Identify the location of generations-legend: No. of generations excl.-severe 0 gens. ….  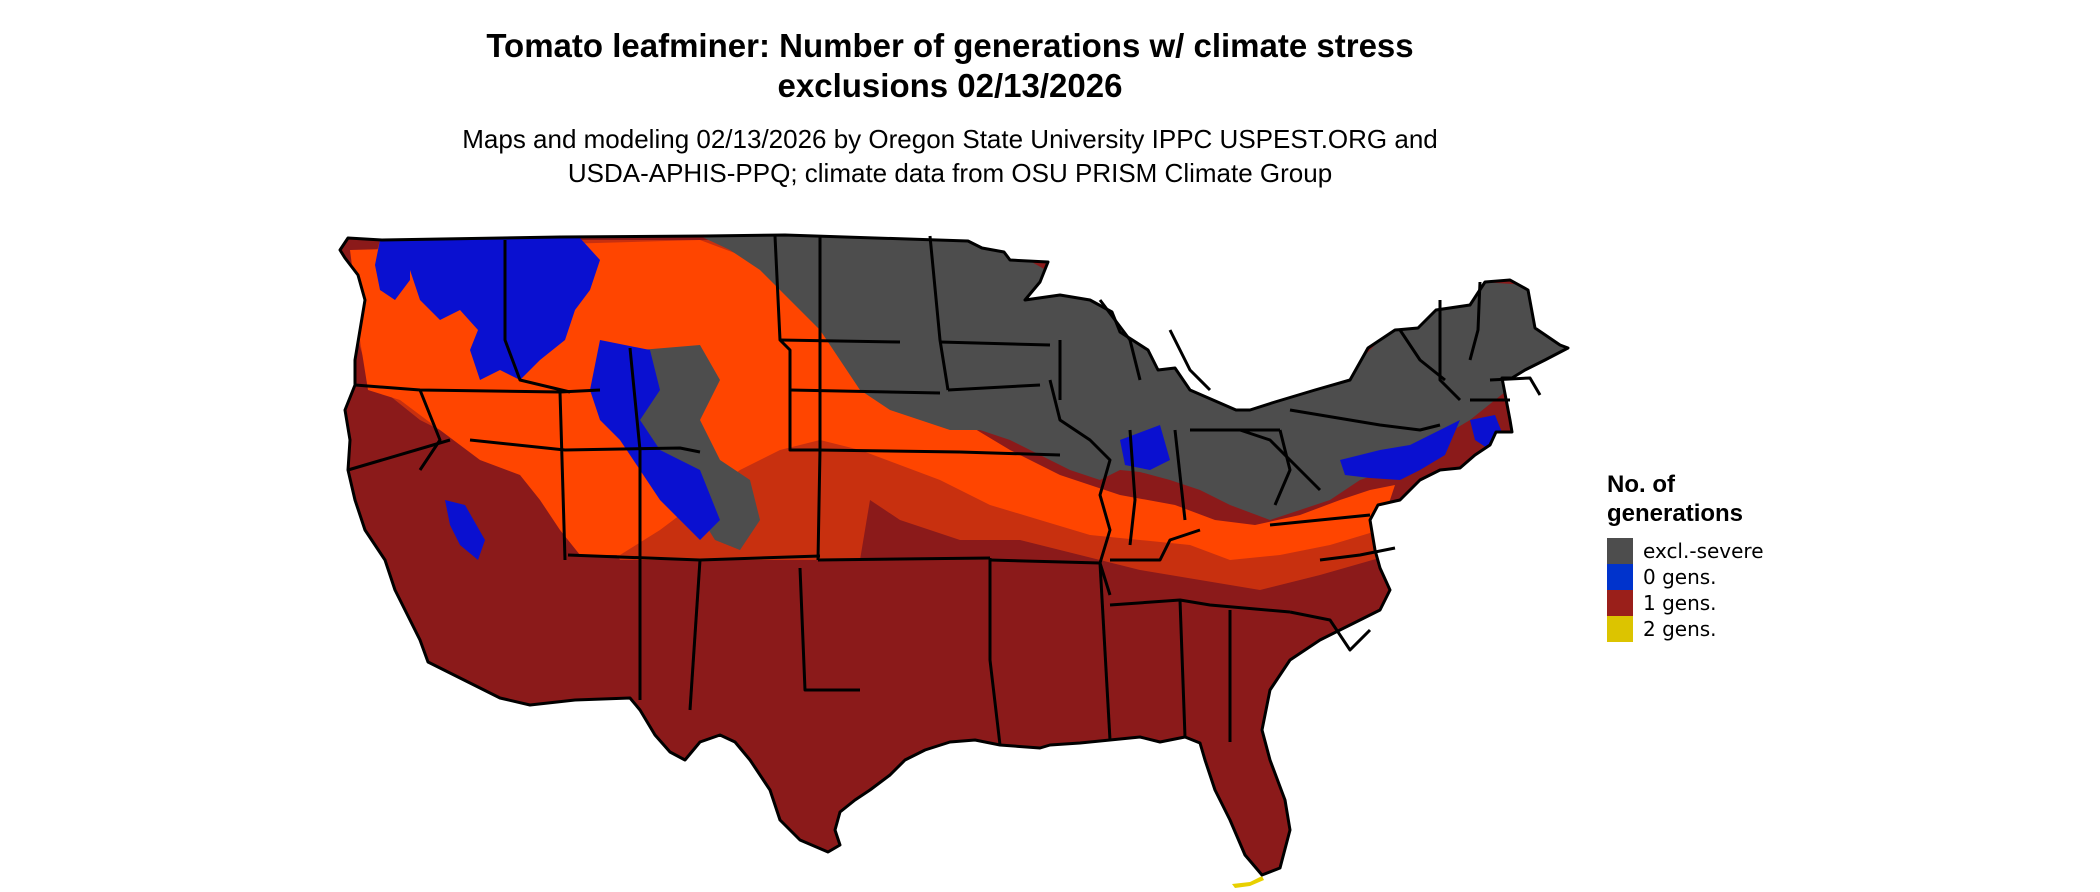
(1717, 556).